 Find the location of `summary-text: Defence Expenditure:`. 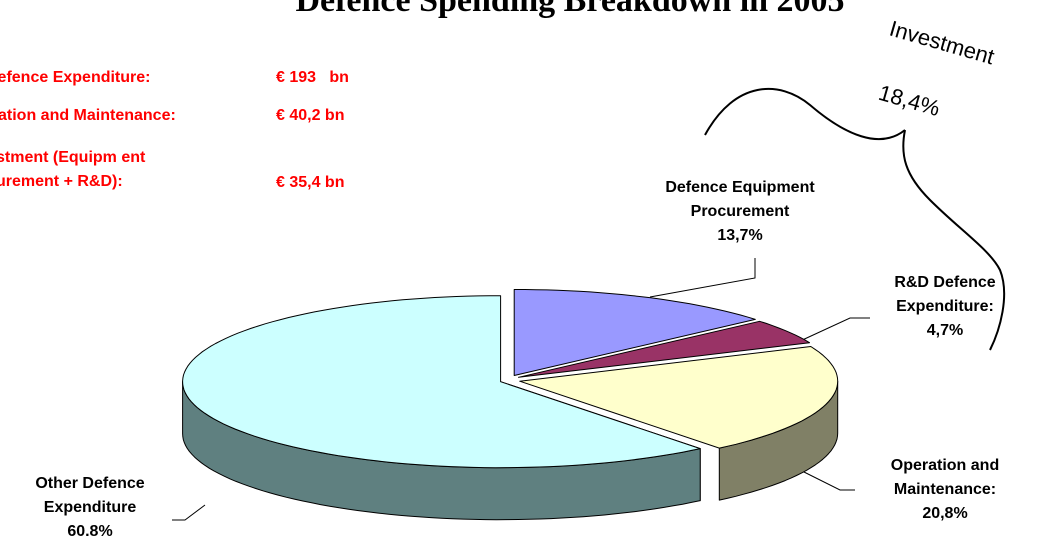

summary-text: Defence Expenditure: is located at coordinates (75, 77).